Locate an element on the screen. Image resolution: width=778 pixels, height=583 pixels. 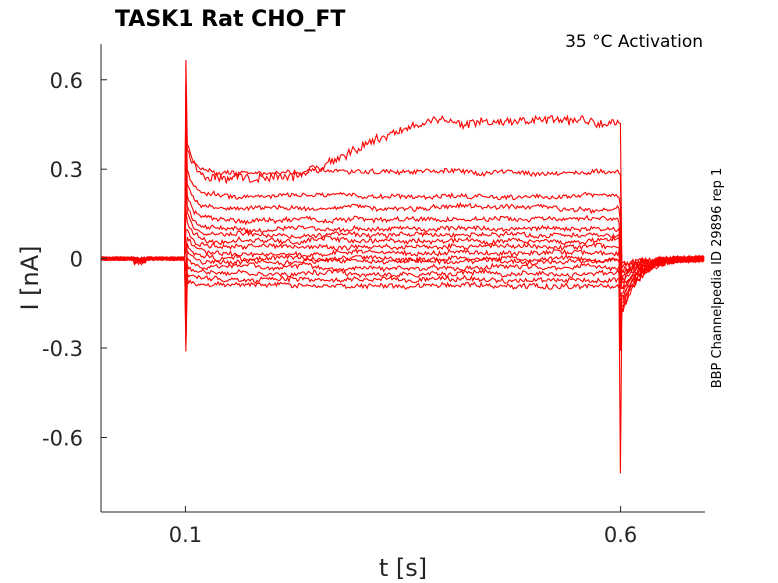
chart-title: TASK1 Rat CHO_FT is located at coordinates (230, 19).